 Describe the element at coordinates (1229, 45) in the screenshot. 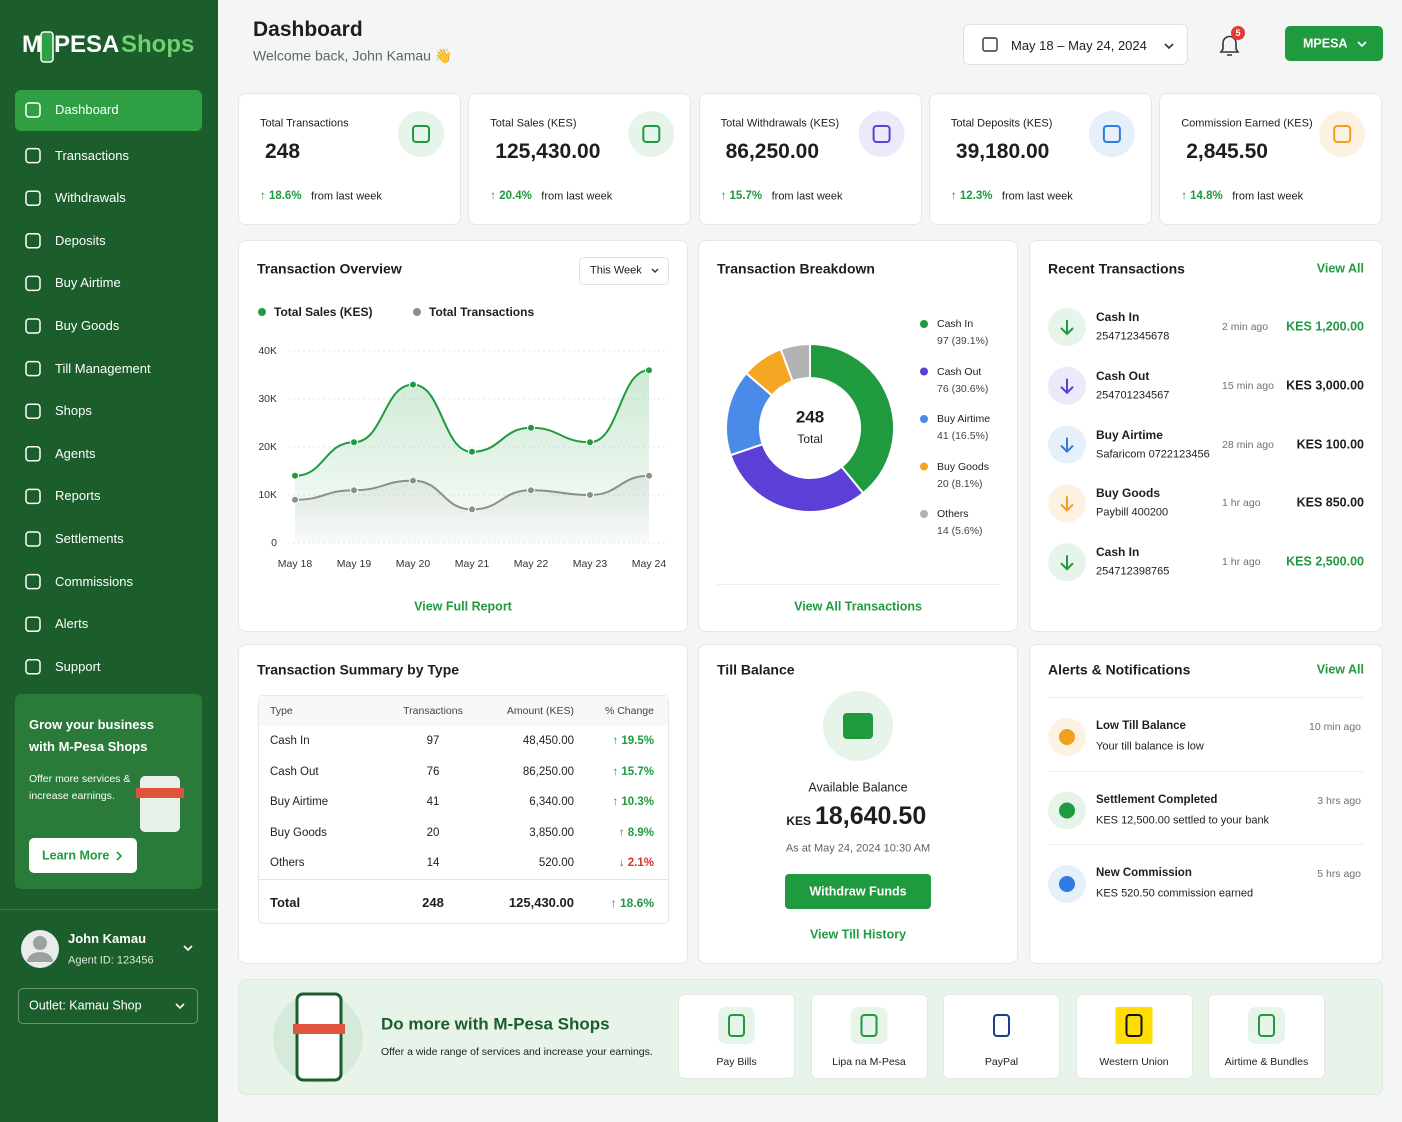

I see `bell-icon` at that location.